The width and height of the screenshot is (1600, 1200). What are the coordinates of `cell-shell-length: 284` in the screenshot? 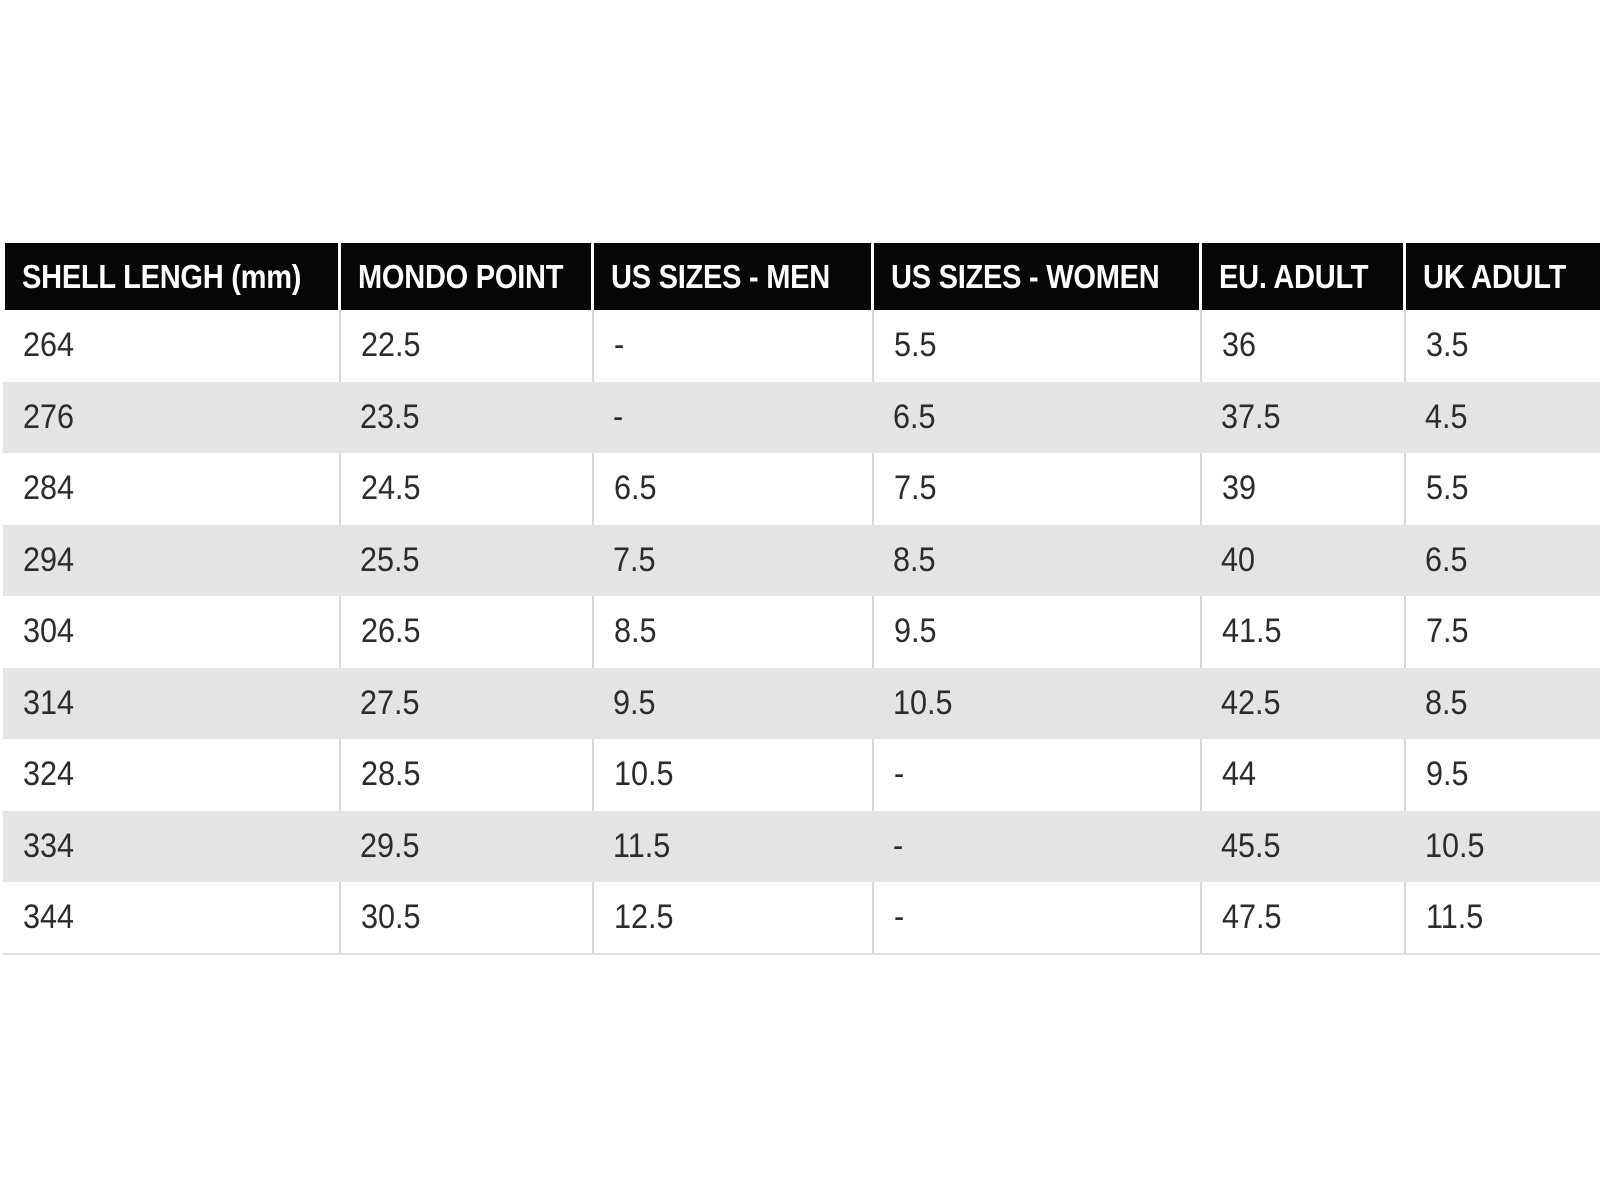 It's located at (171, 489).